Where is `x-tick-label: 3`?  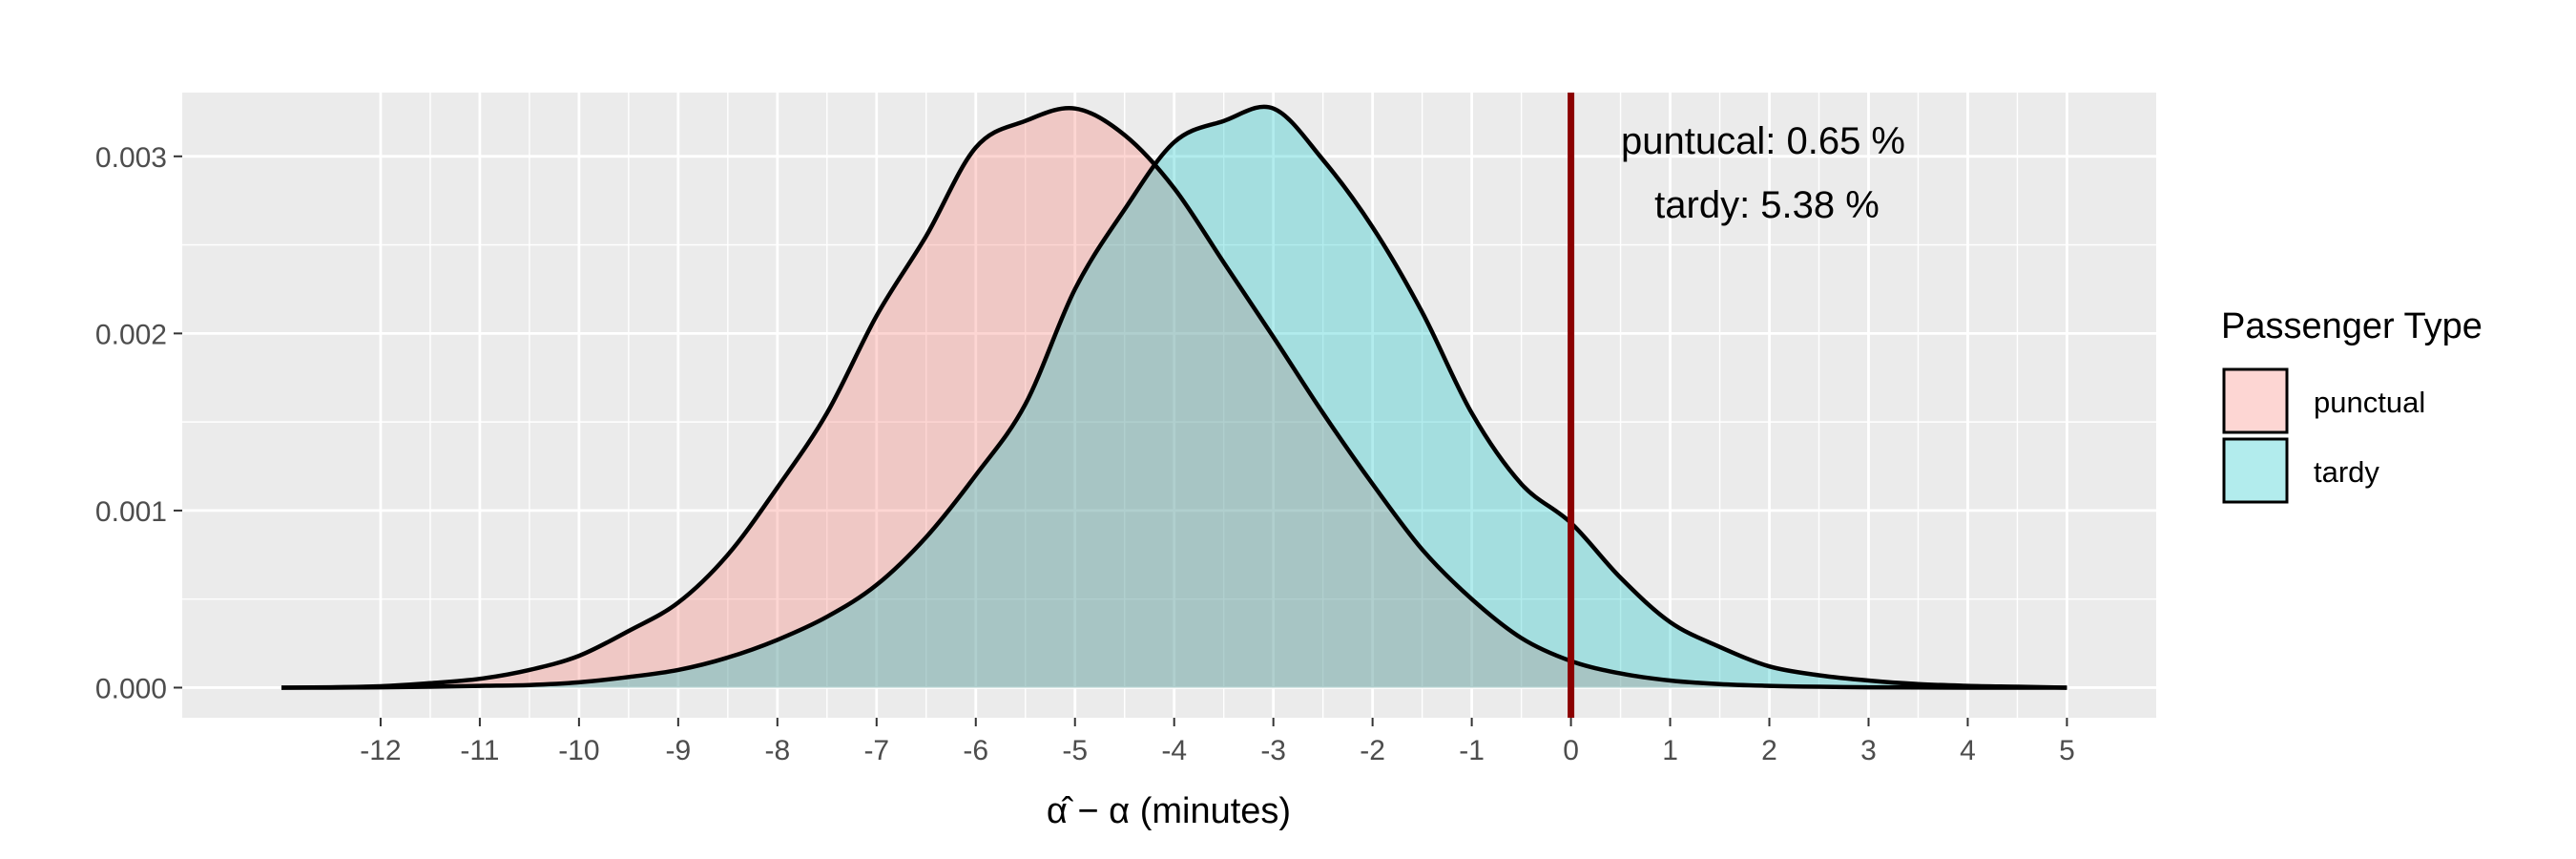 x-tick-label: 3 is located at coordinates (1868, 750).